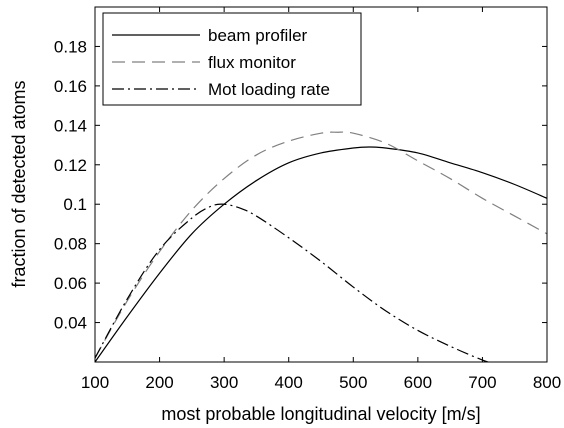 Image resolution: width=564 pixels, height=428 pixels. What do you see at coordinates (75, 204) in the screenshot?
I see `y-tick-label: 0.1` at bounding box center [75, 204].